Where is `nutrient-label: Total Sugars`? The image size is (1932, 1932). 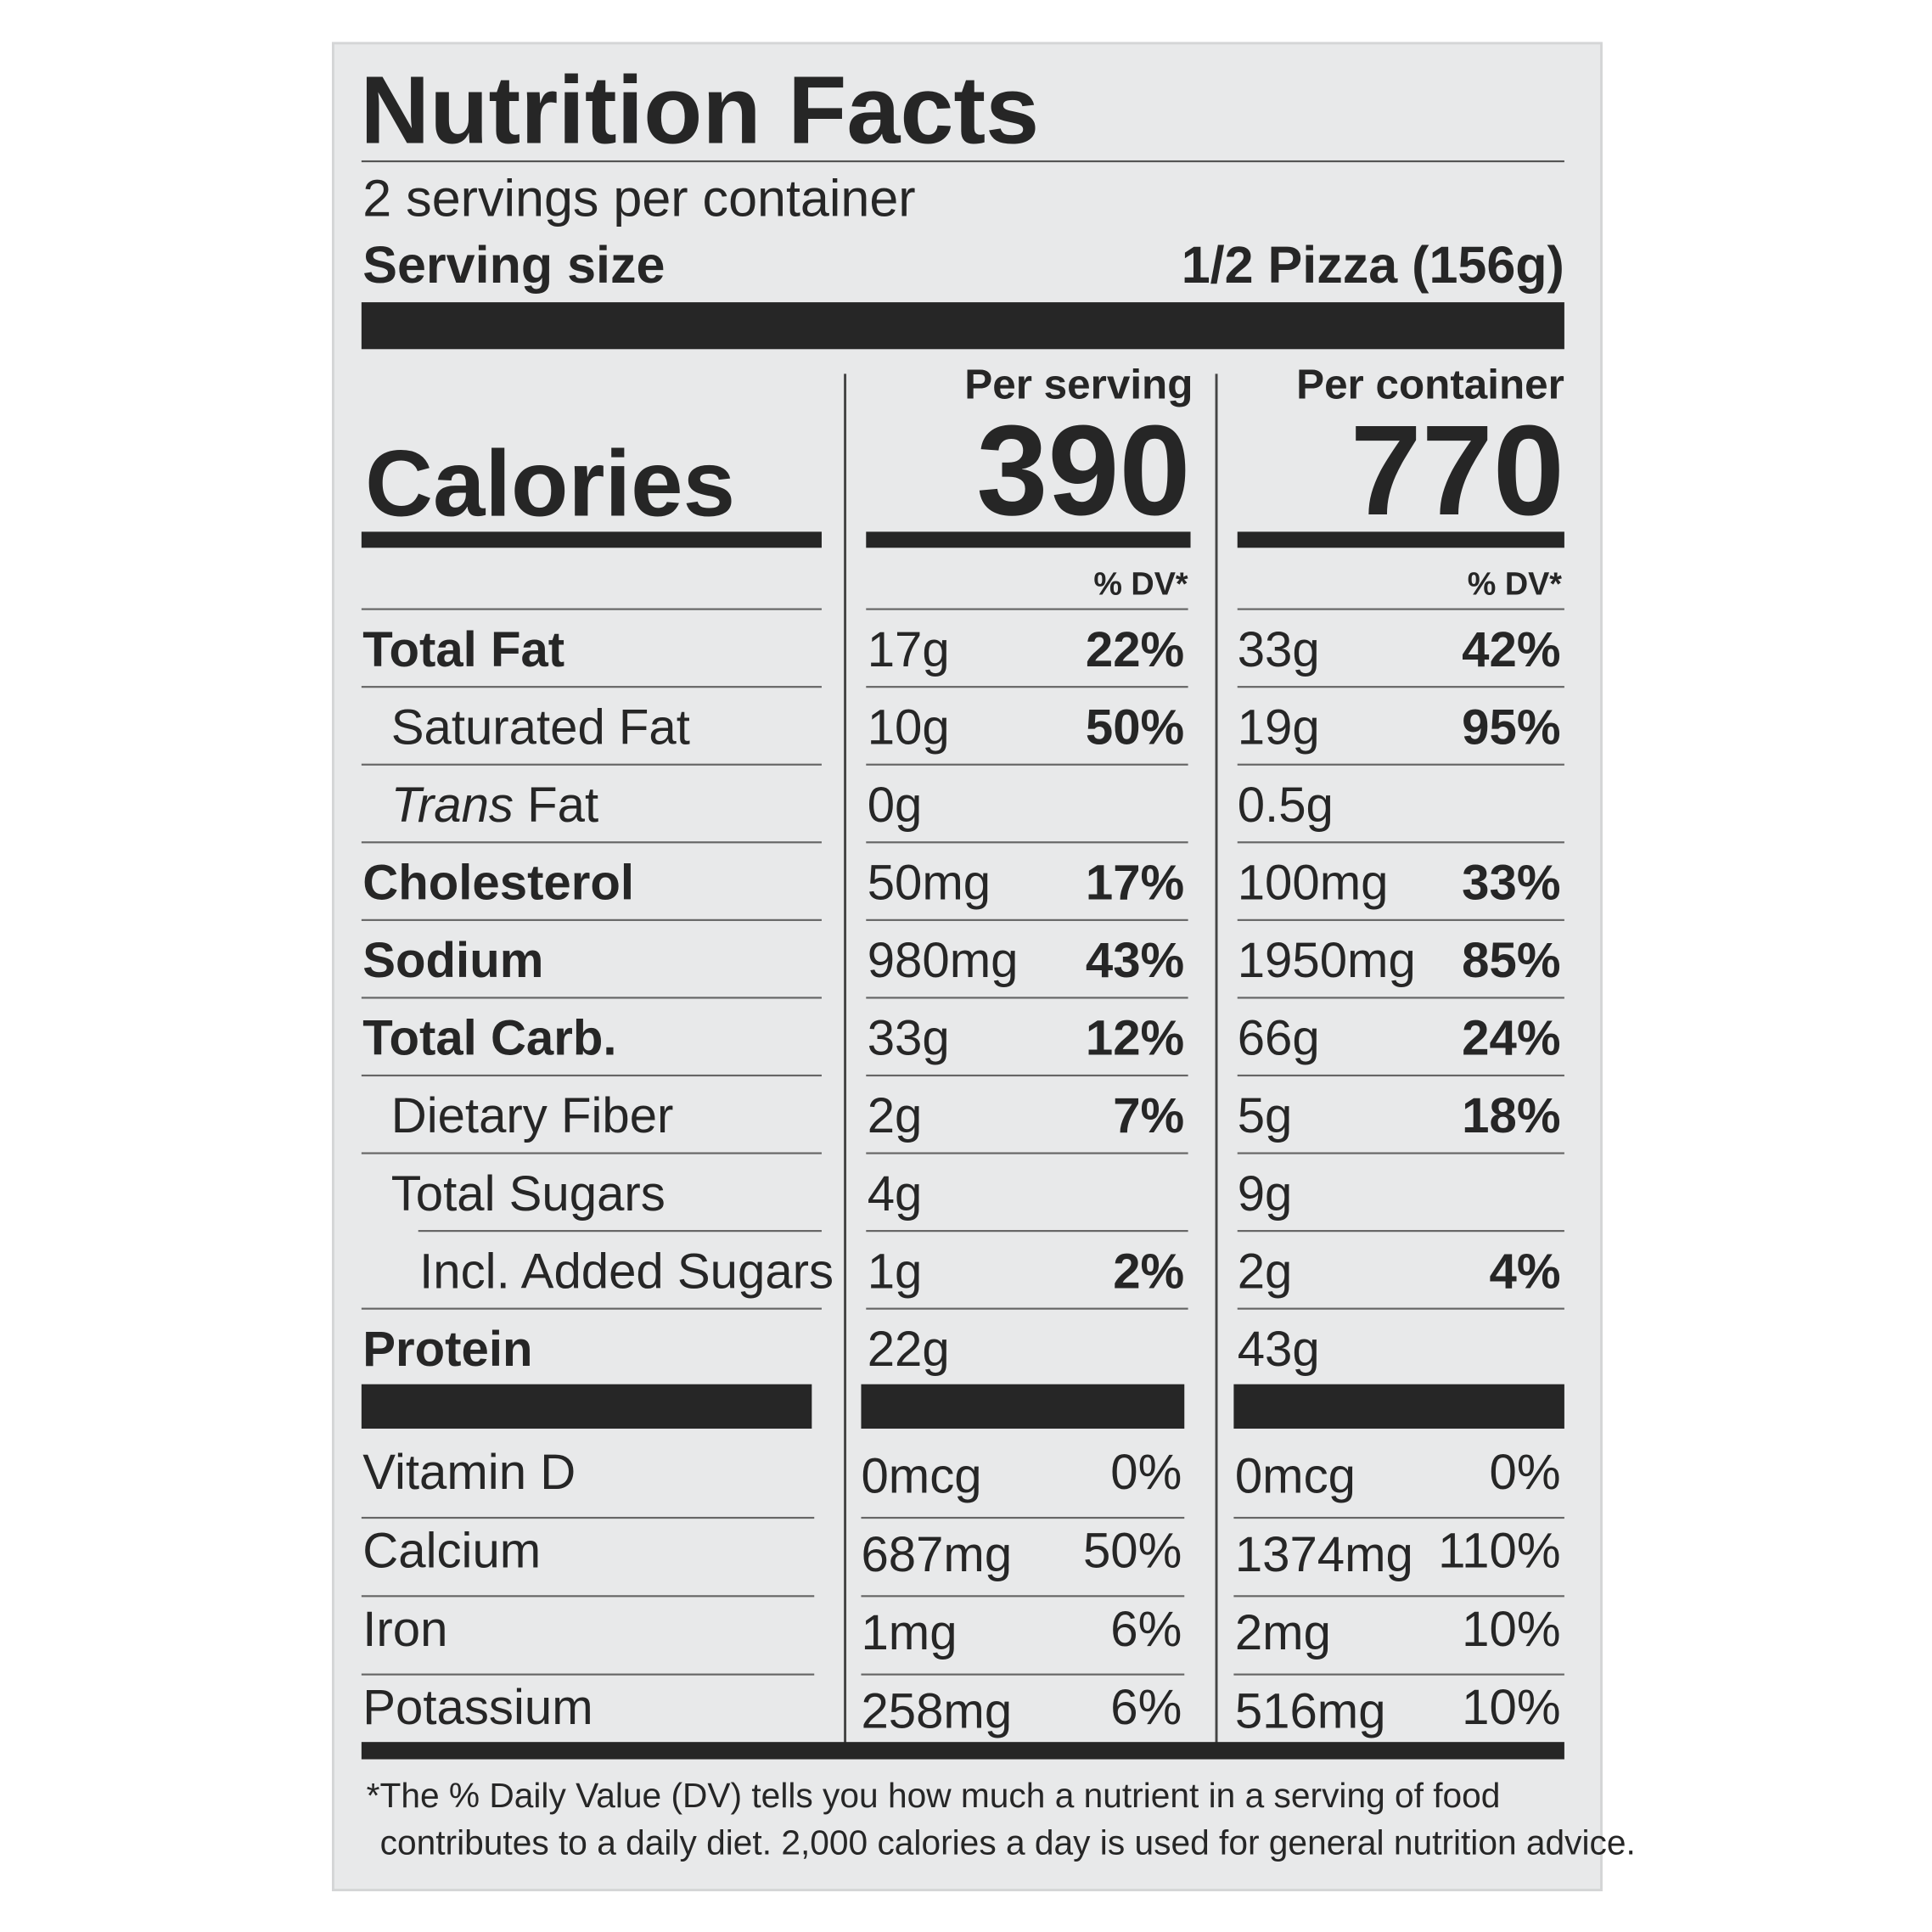
nutrient-label: Total Sugars is located at coordinates (528, 1194).